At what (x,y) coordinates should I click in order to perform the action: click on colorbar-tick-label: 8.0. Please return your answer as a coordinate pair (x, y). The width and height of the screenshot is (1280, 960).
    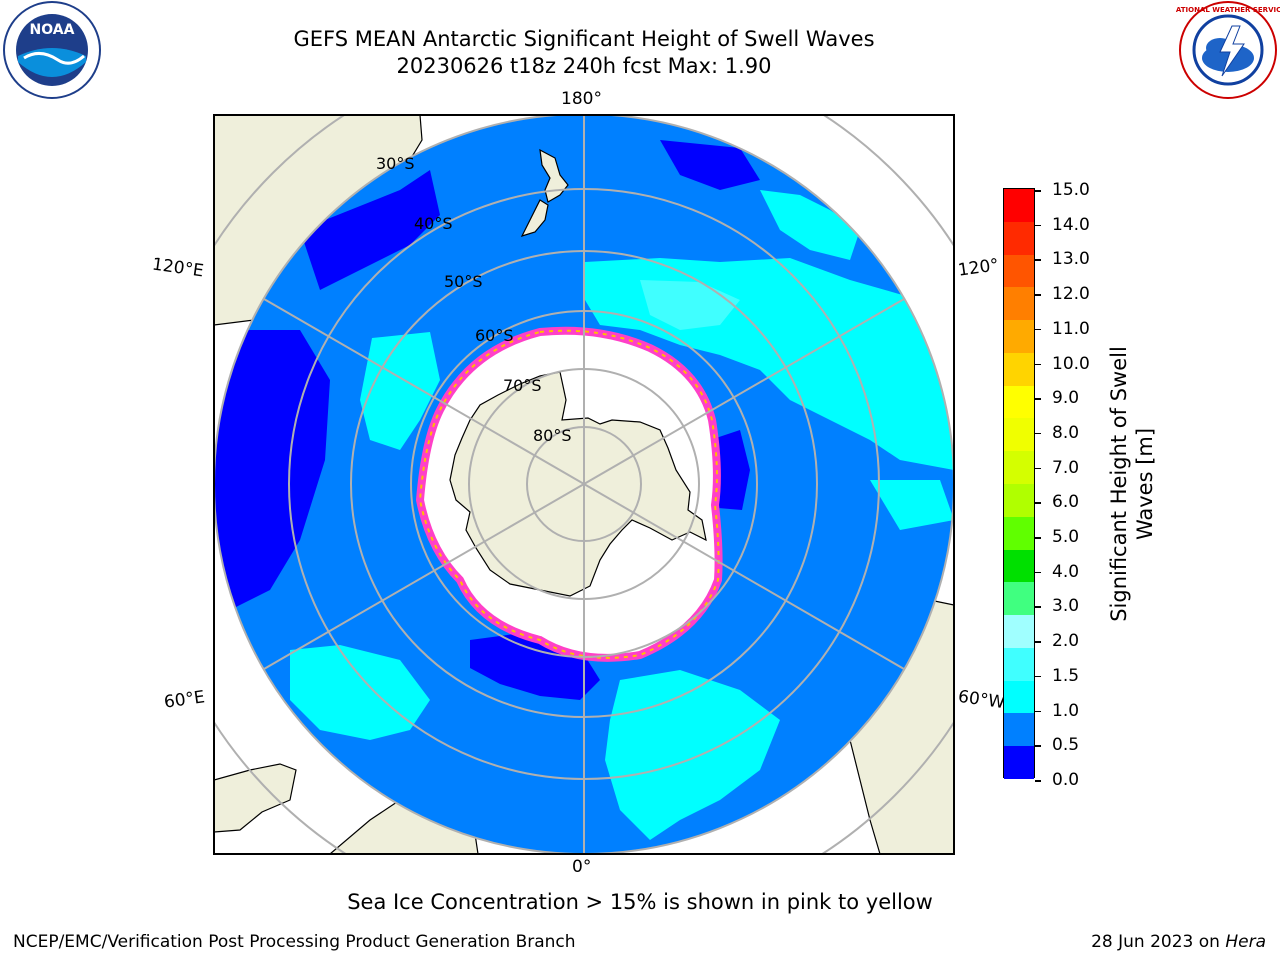
    Looking at the image, I should click on (1066, 432).